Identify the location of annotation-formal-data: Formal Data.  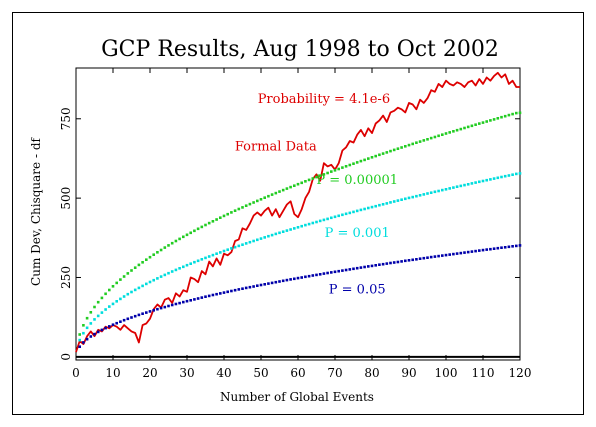
(276, 147).